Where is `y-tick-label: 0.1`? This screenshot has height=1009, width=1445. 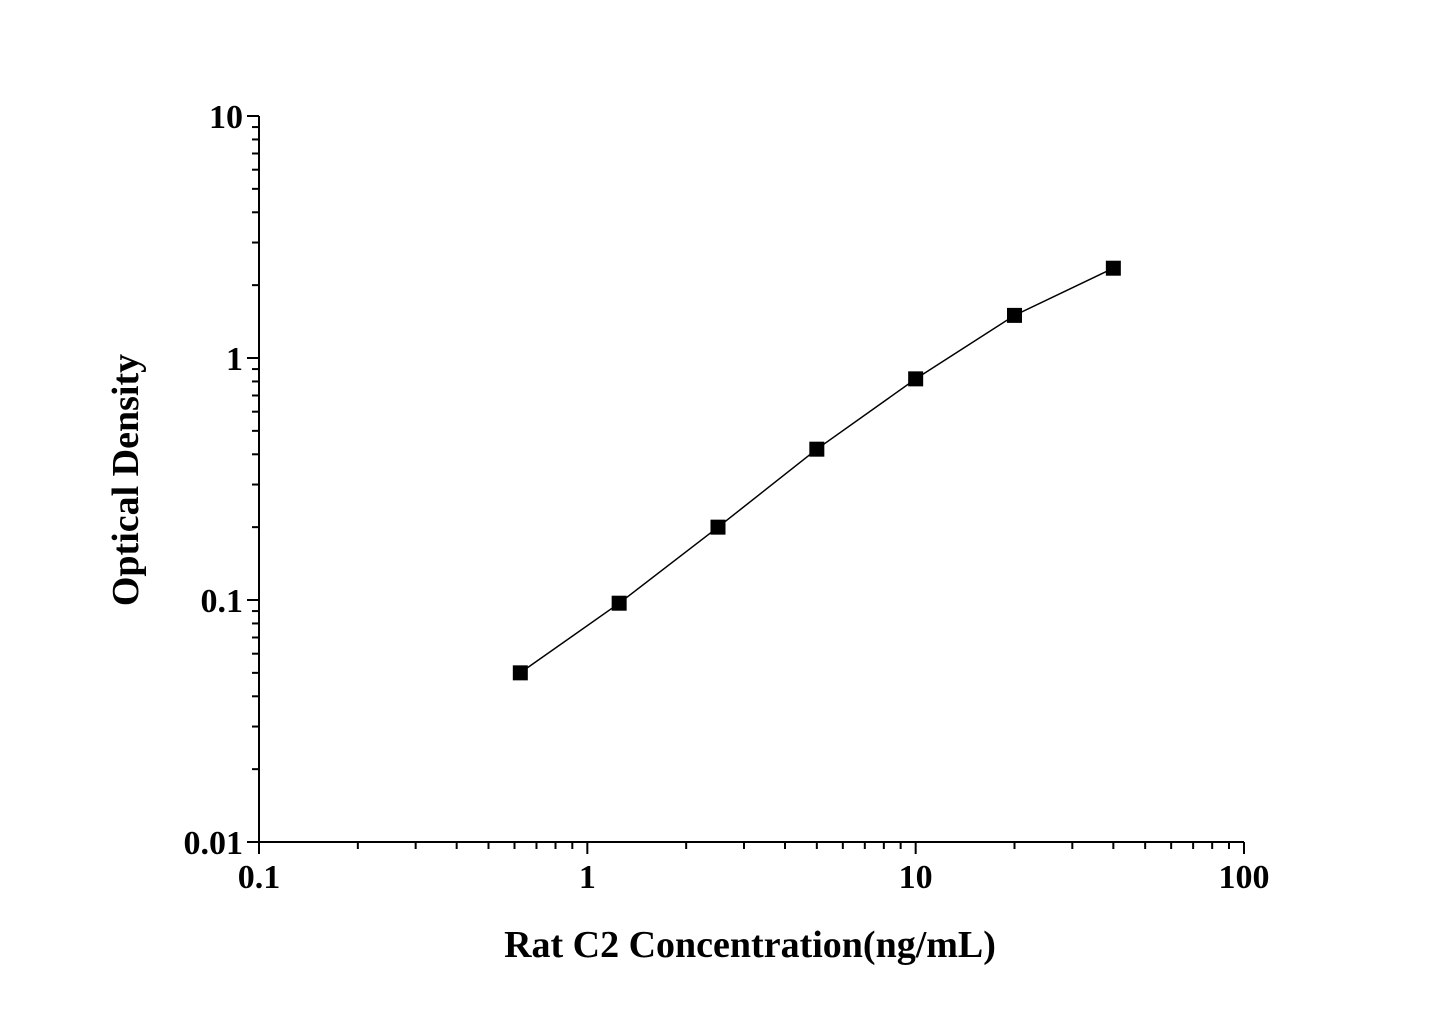
y-tick-label: 0.1 is located at coordinates (222, 601).